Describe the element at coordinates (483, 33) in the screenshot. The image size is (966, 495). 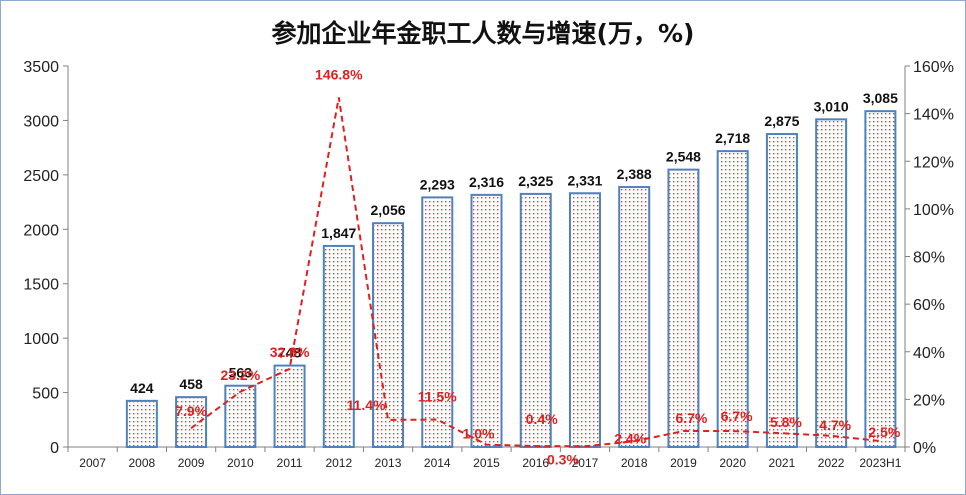
I see `chart-title: 参加企业年金职工人数与增速(万，%)` at that location.